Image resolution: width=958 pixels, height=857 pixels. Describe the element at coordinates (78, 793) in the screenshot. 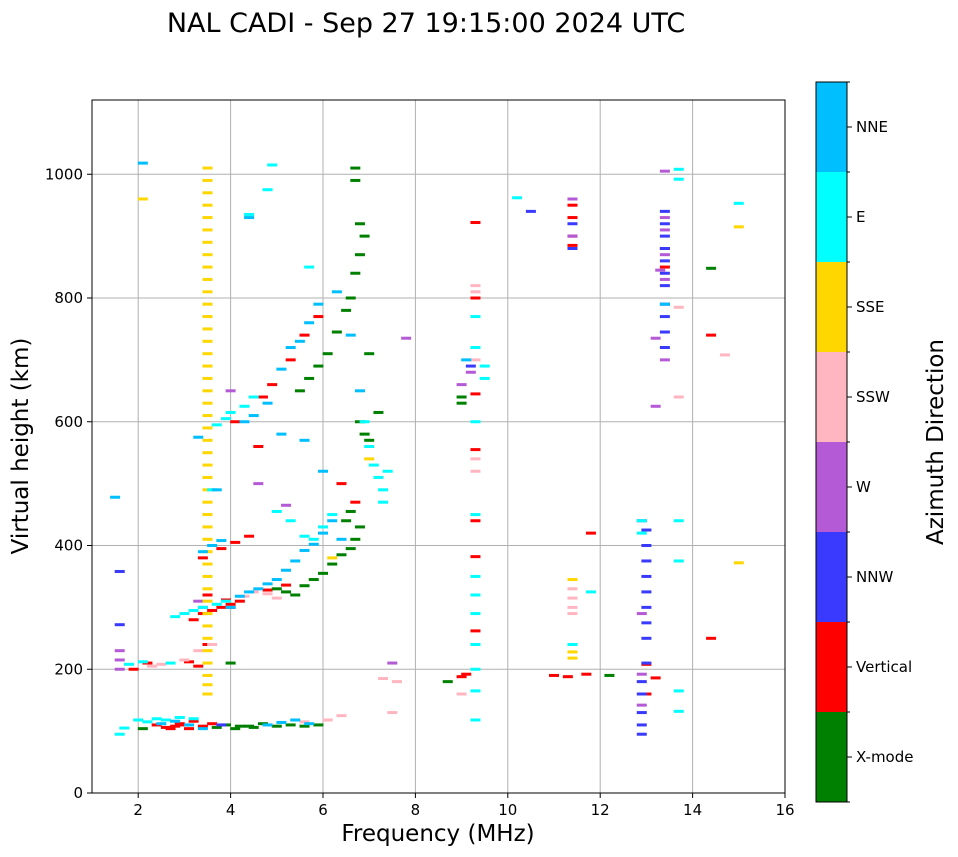

I see `y-tick-label: 0` at that location.